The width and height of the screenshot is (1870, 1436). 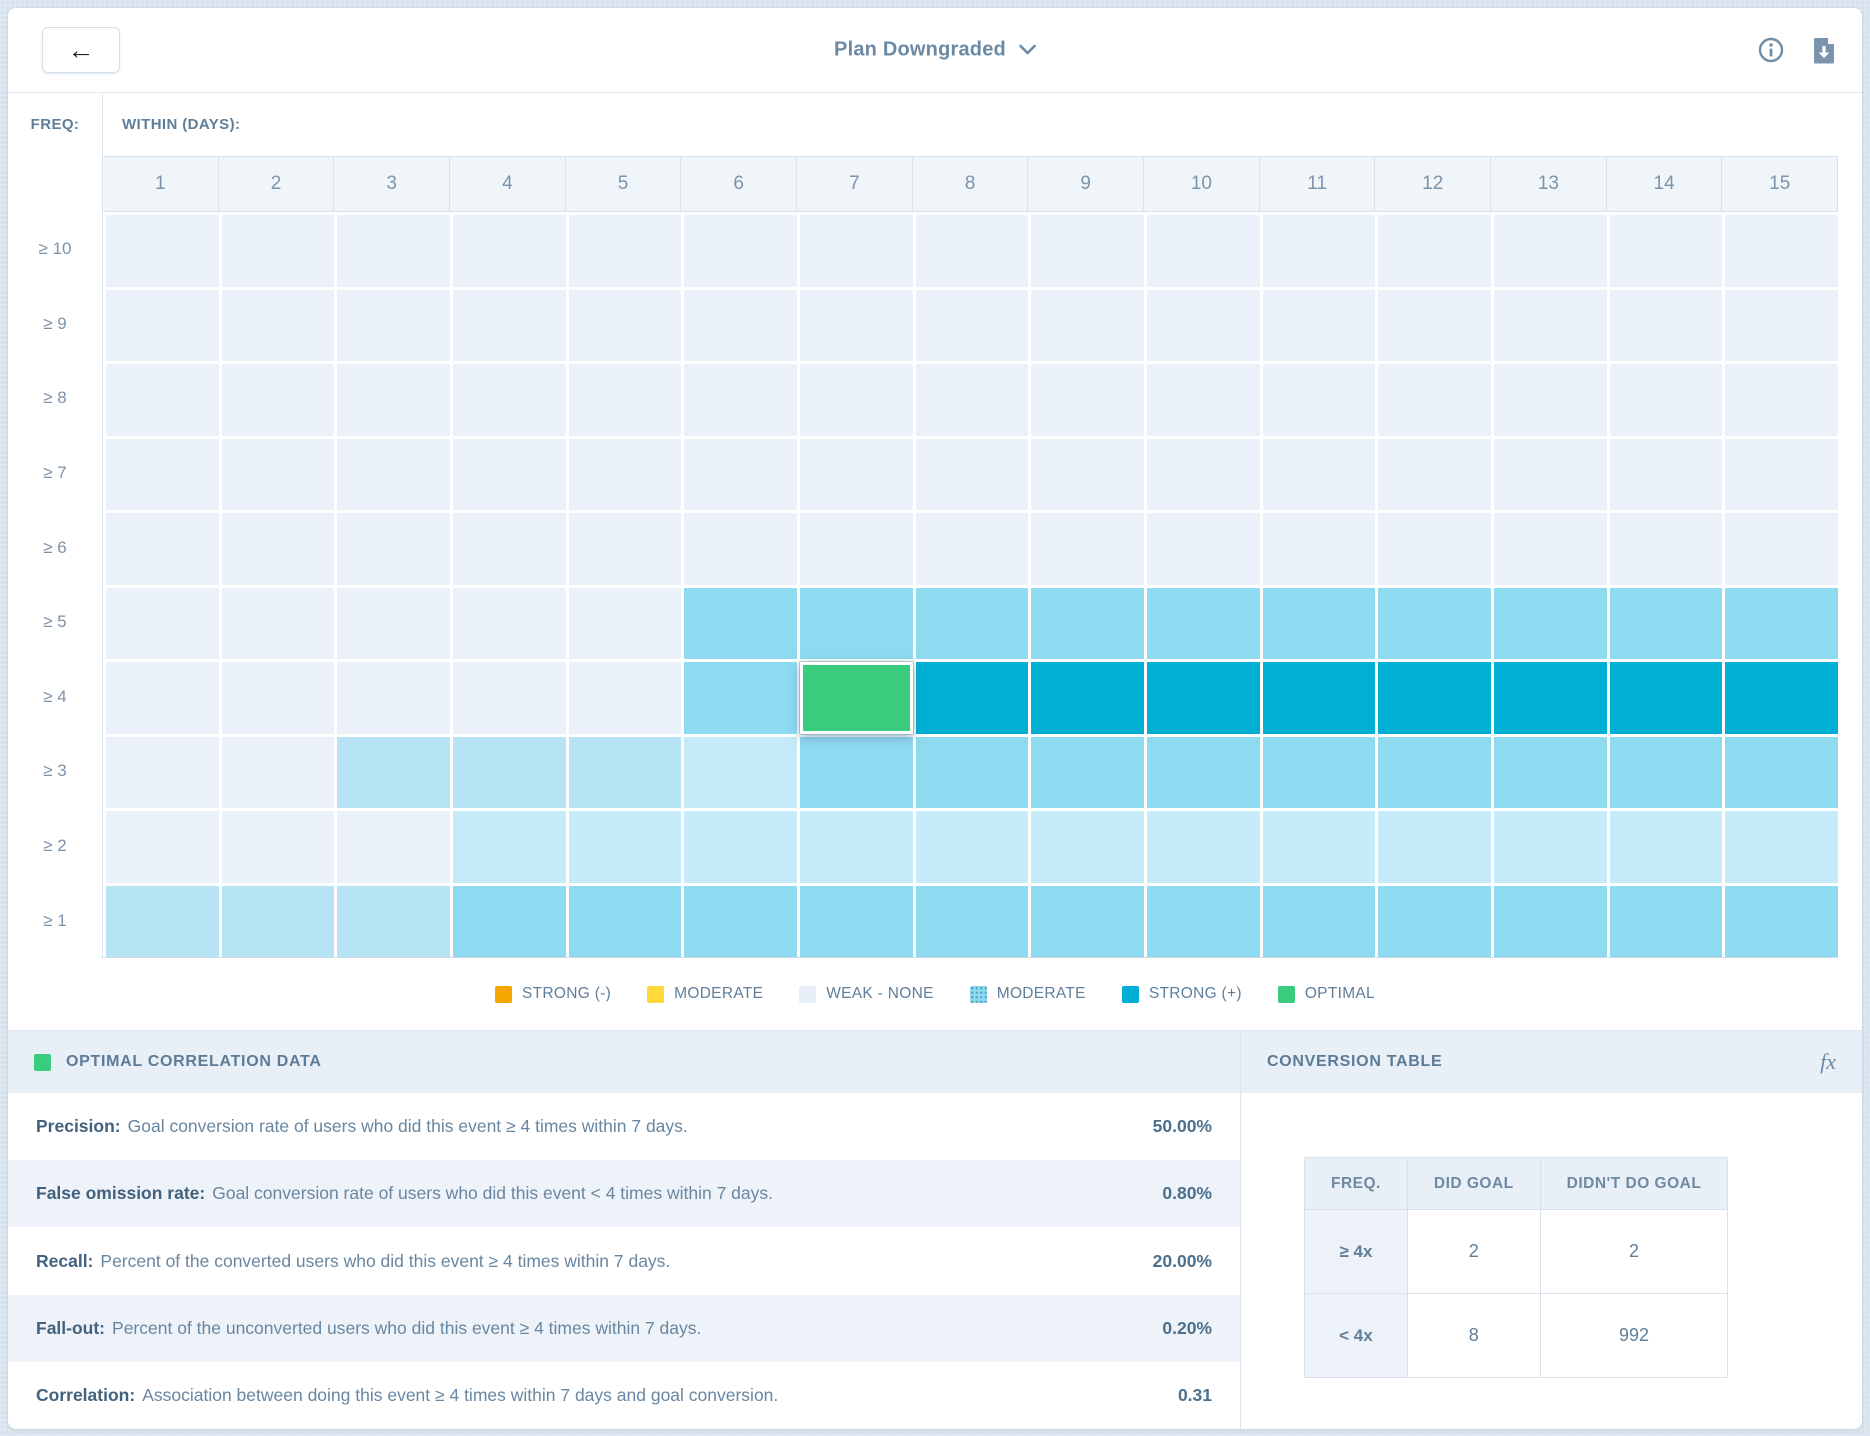 I want to click on export-button, so click(x=1824, y=50).